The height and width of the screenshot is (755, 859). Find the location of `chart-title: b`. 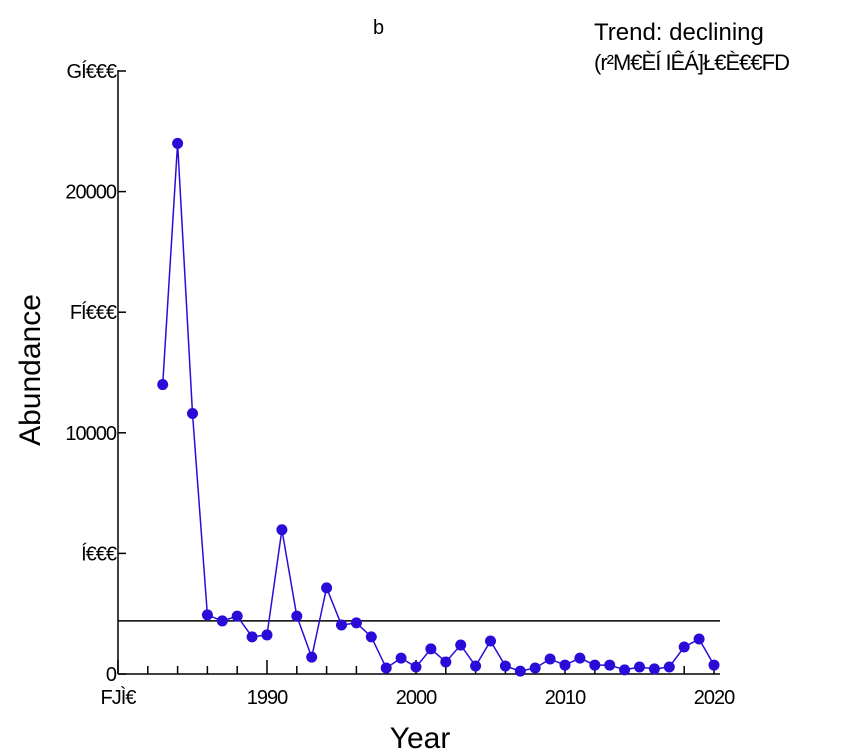

chart-title: b is located at coordinates (378, 28).